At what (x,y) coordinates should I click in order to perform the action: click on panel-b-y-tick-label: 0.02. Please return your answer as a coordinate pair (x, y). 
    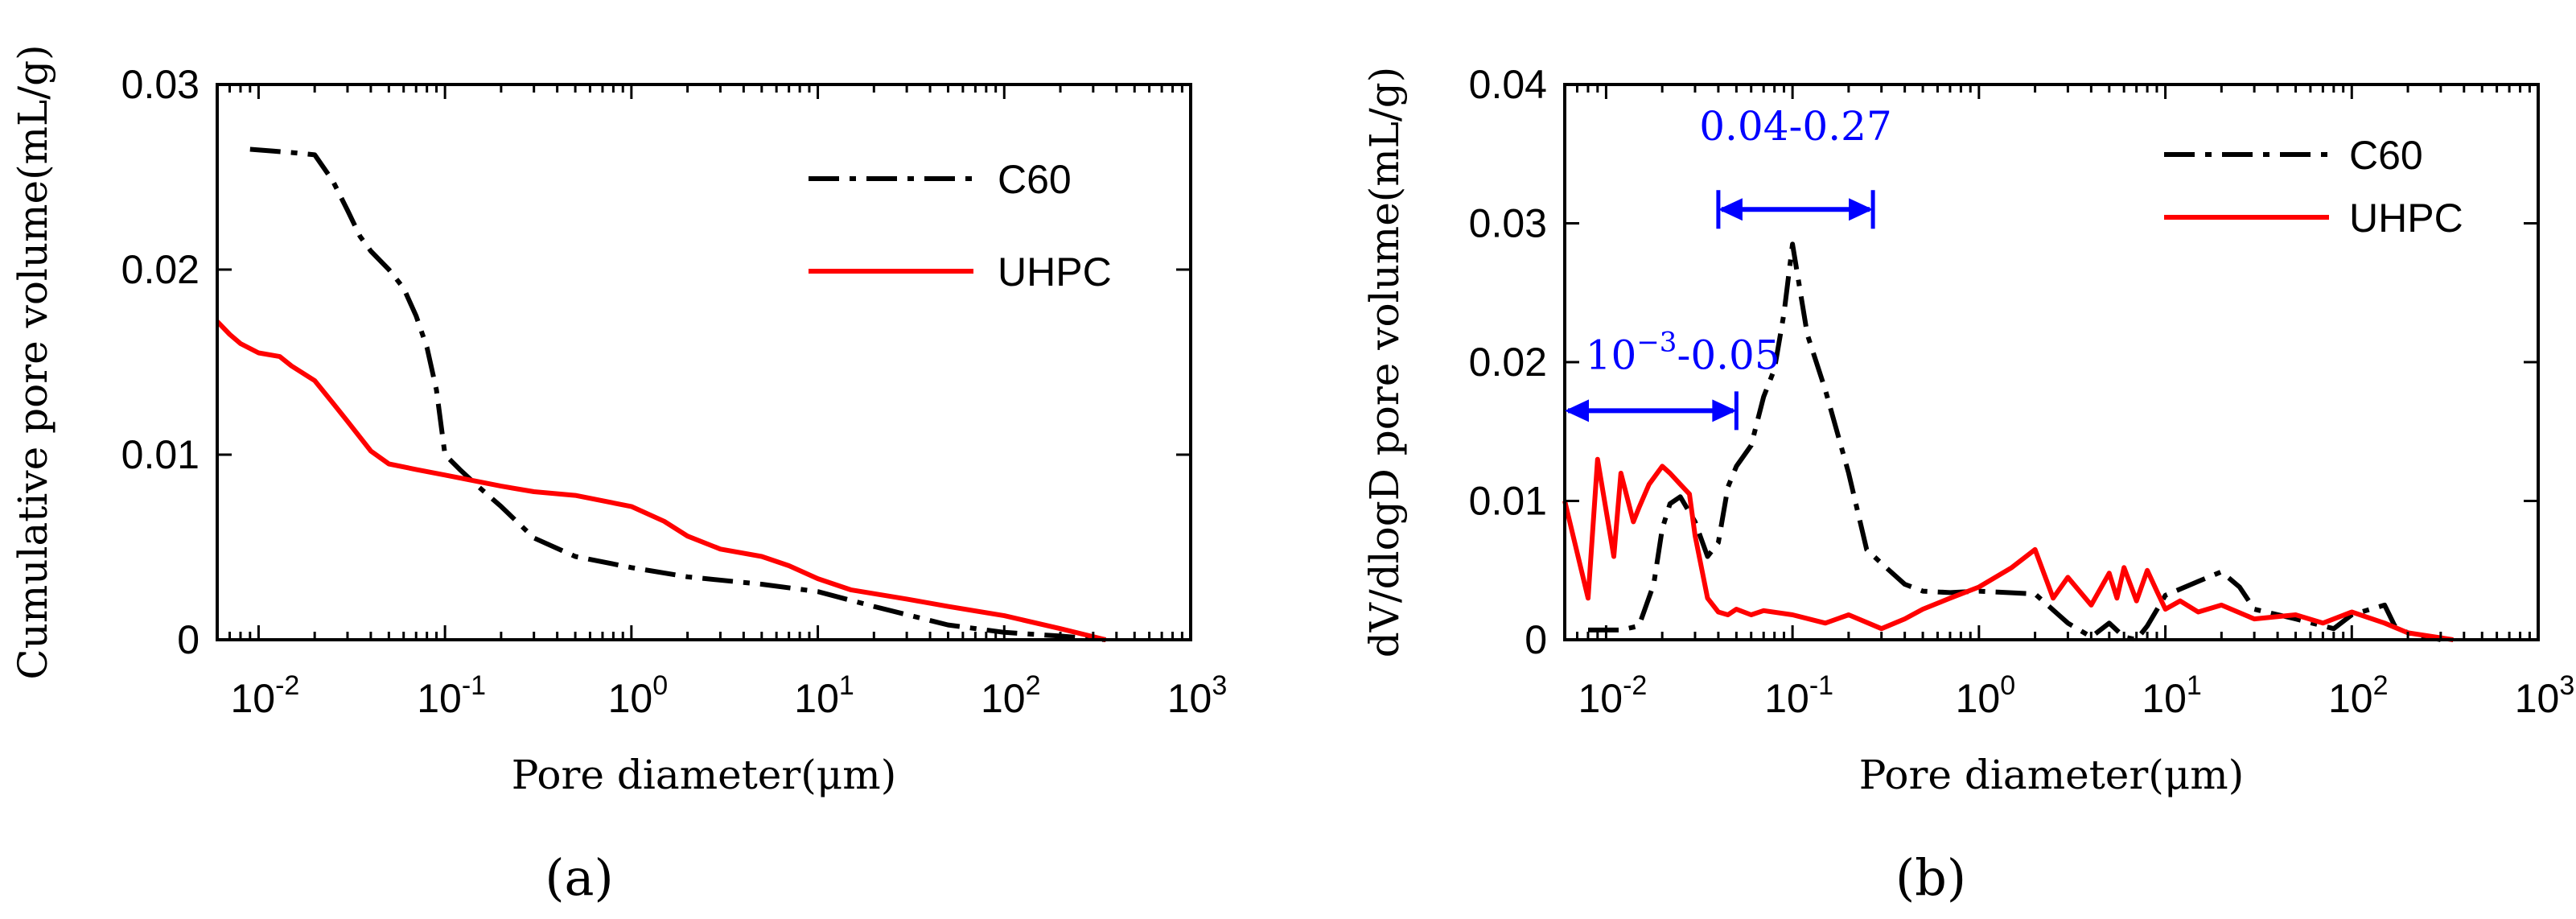
    Looking at the image, I should click on (1508, 362).